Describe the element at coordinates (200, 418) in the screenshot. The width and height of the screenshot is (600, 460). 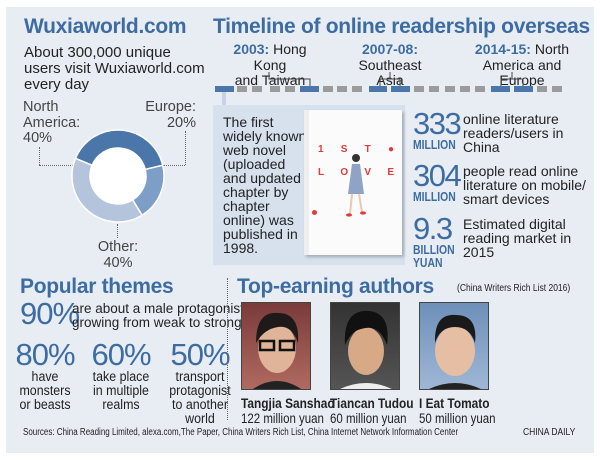
I see `text-line: world` at that location.